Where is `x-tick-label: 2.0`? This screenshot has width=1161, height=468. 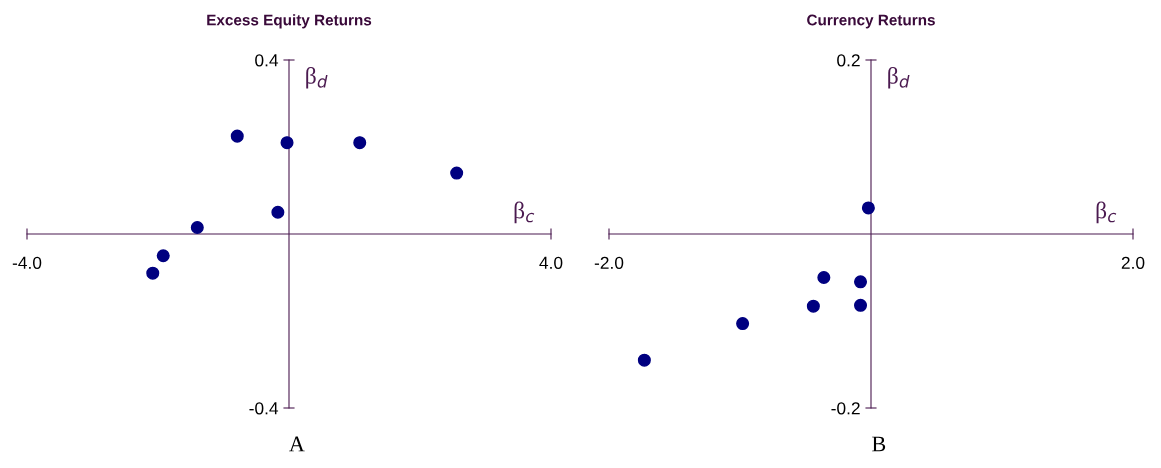
x-tick-label: 2.0 is located at coordinates (1133, 262).